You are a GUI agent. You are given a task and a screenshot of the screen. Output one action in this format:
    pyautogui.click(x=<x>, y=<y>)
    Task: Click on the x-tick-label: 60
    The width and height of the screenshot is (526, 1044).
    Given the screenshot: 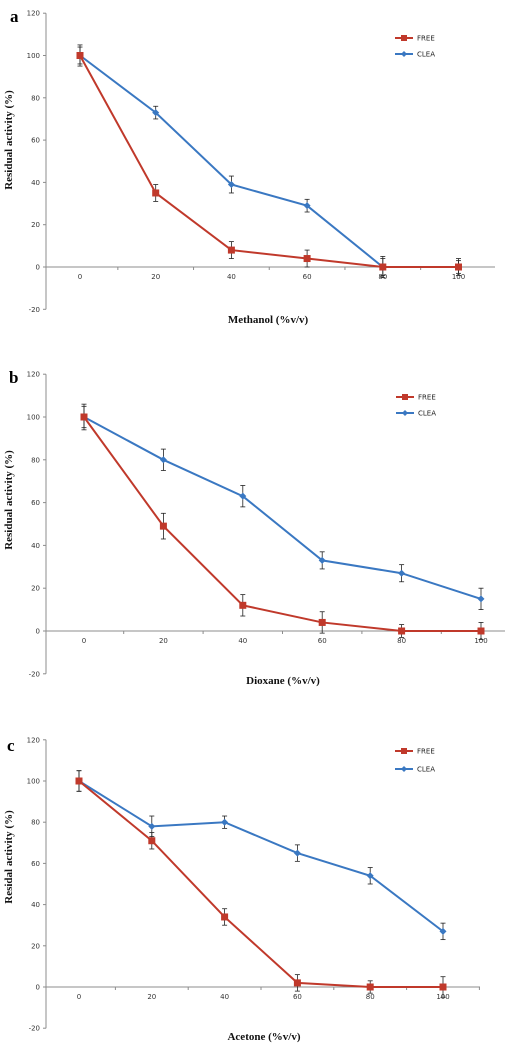 What is the action you would take?
    pyautogui.click(x=297, y=997)
    